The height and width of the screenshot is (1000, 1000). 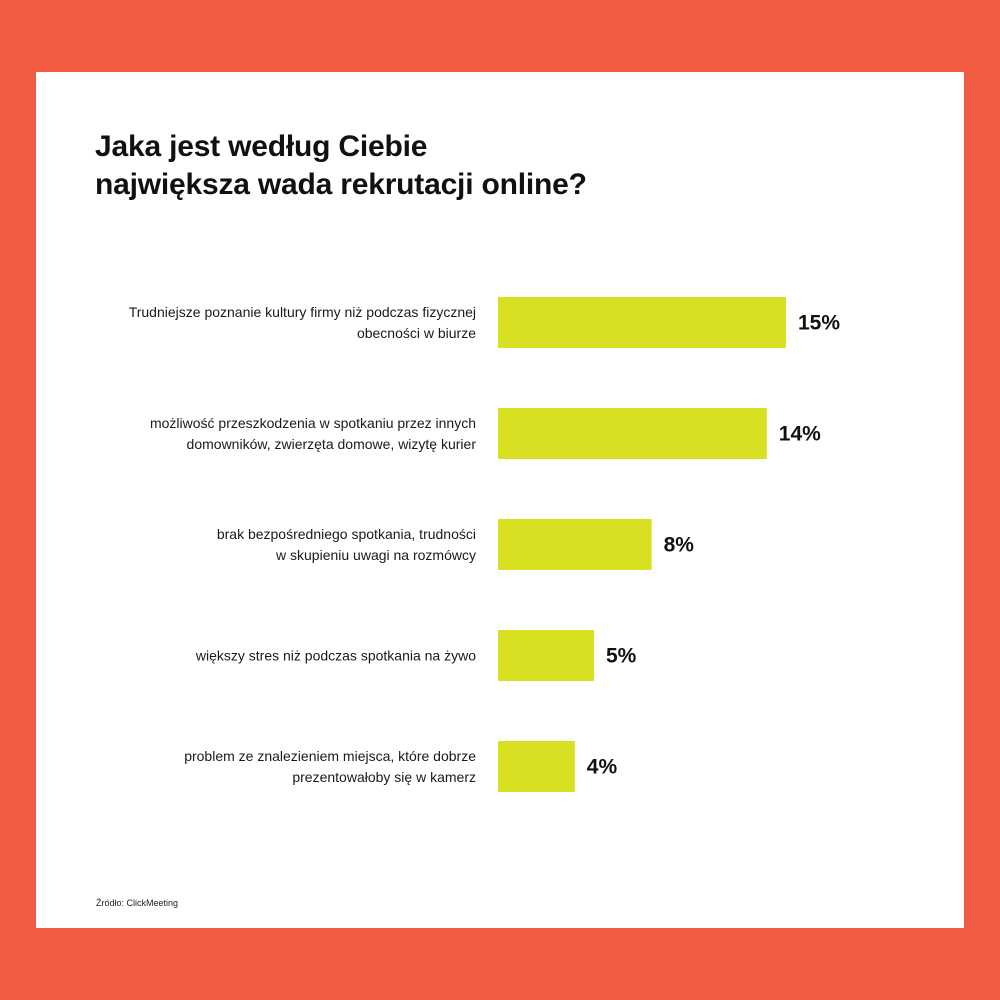 I want to click on value-label-1: 15%, so click(x=819, y=323).